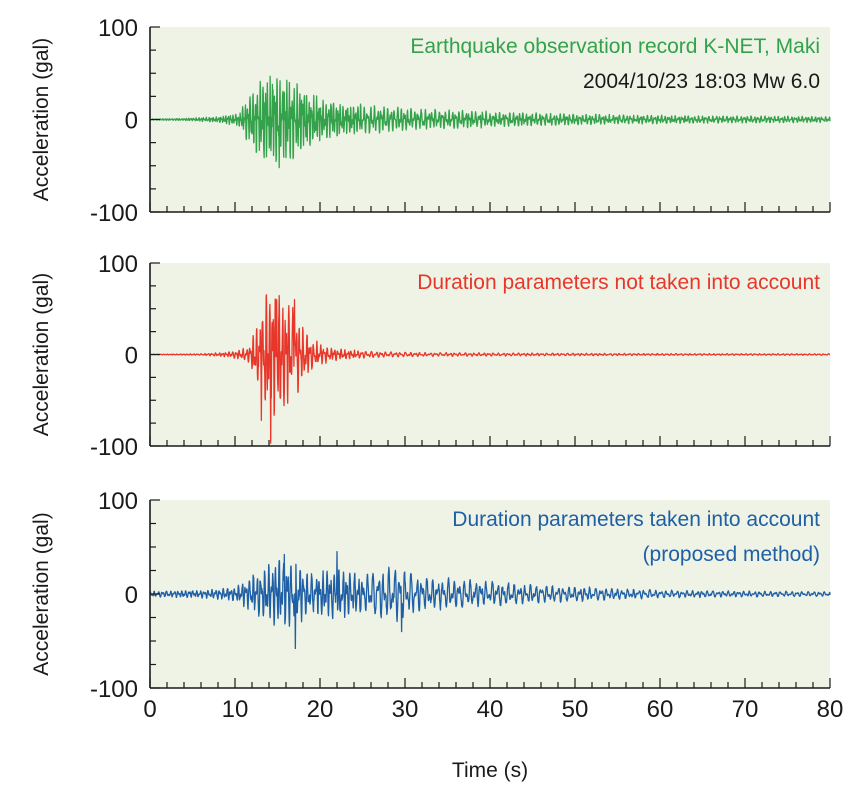 The height and width of the screenshot is (785, 863). I want to click on panel-annotation: (proposed method), so click(731, 554).